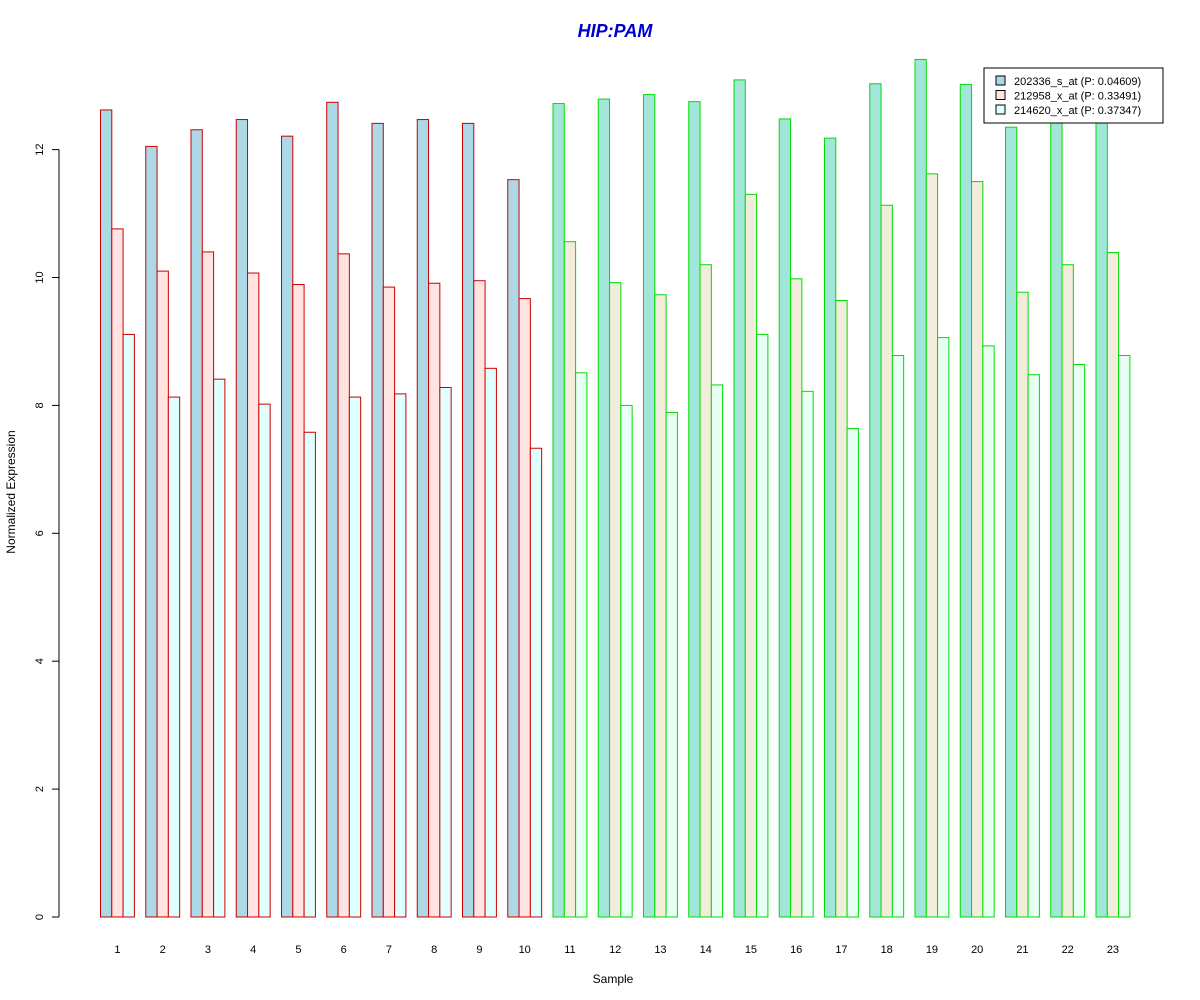  Describe the element at coordinates (344, 950) in the screenshot. I see `x-tick-label: 6` at that location.